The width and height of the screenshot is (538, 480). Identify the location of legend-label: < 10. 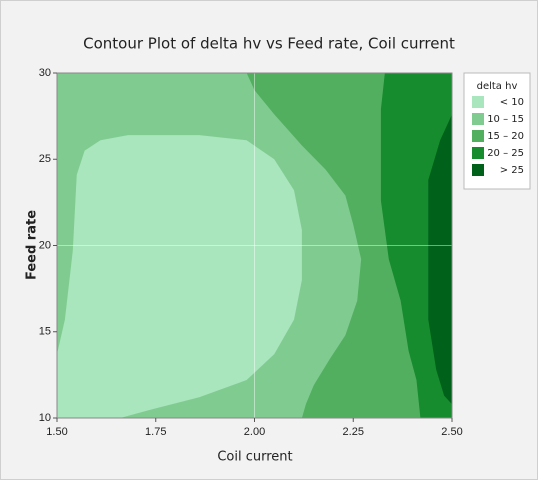
(512, 102).